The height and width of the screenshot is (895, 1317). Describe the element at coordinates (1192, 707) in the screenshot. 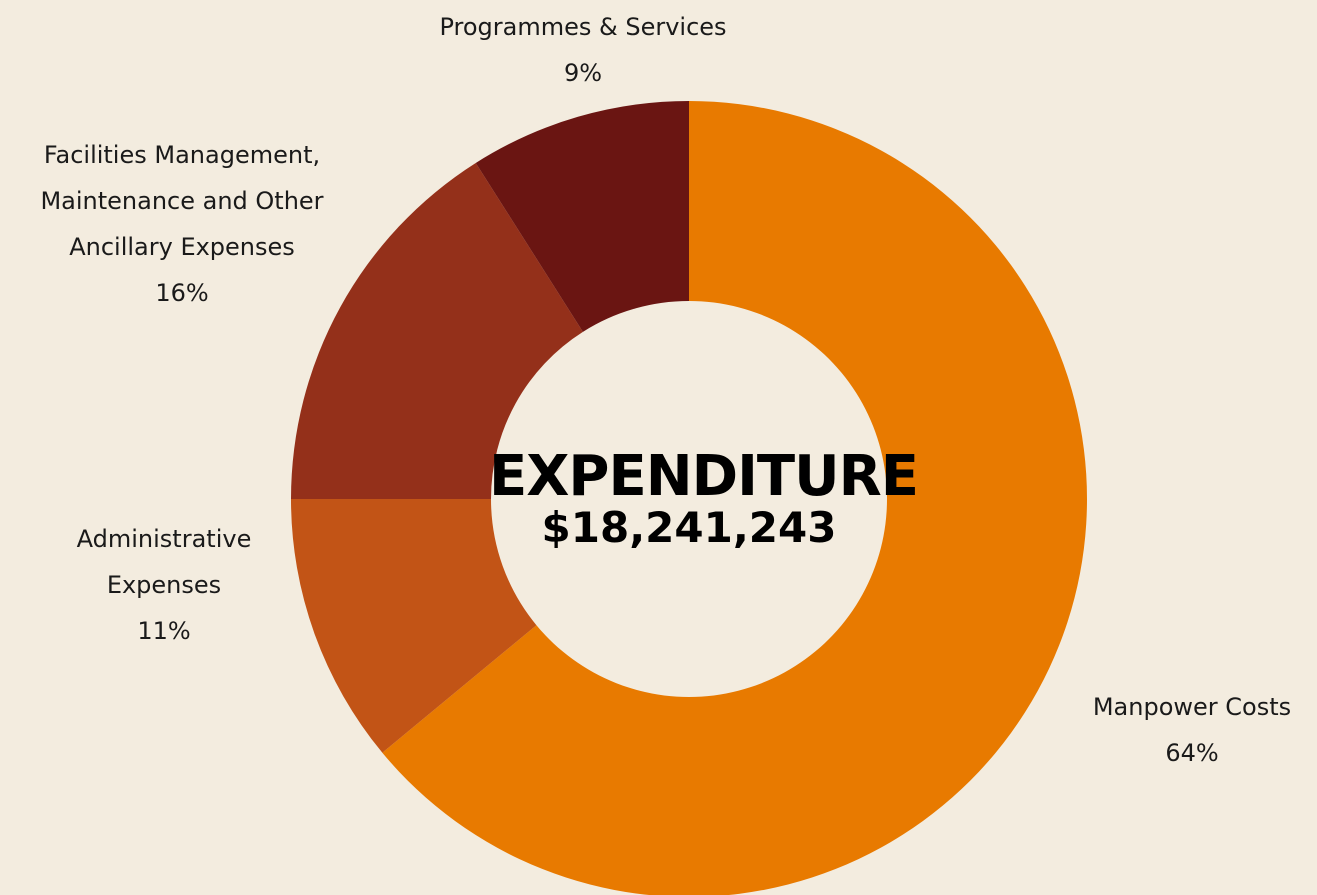

I see `category-label: Manpower Costs` at that location.